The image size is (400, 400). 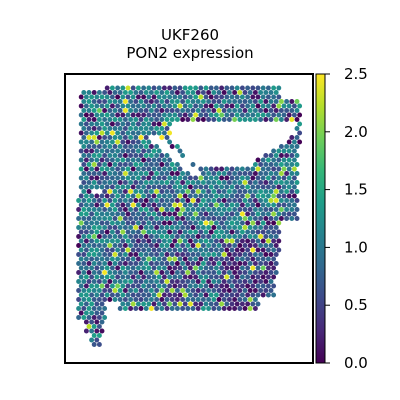 I want to click on colorbar-tick-label: 2.5, so click(x=356, y=74).